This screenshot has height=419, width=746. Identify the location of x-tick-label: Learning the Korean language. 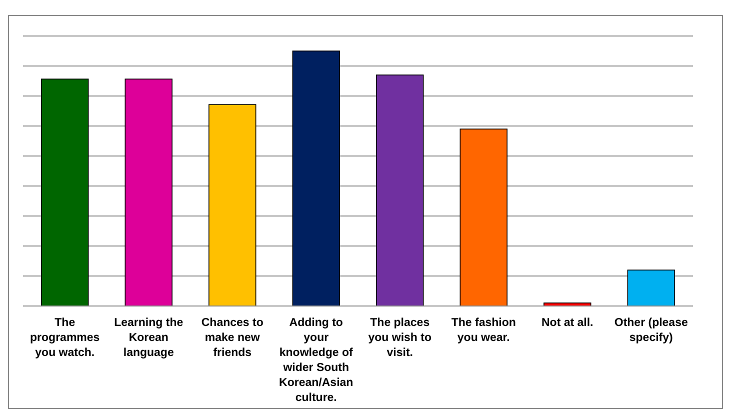
(149, 338).